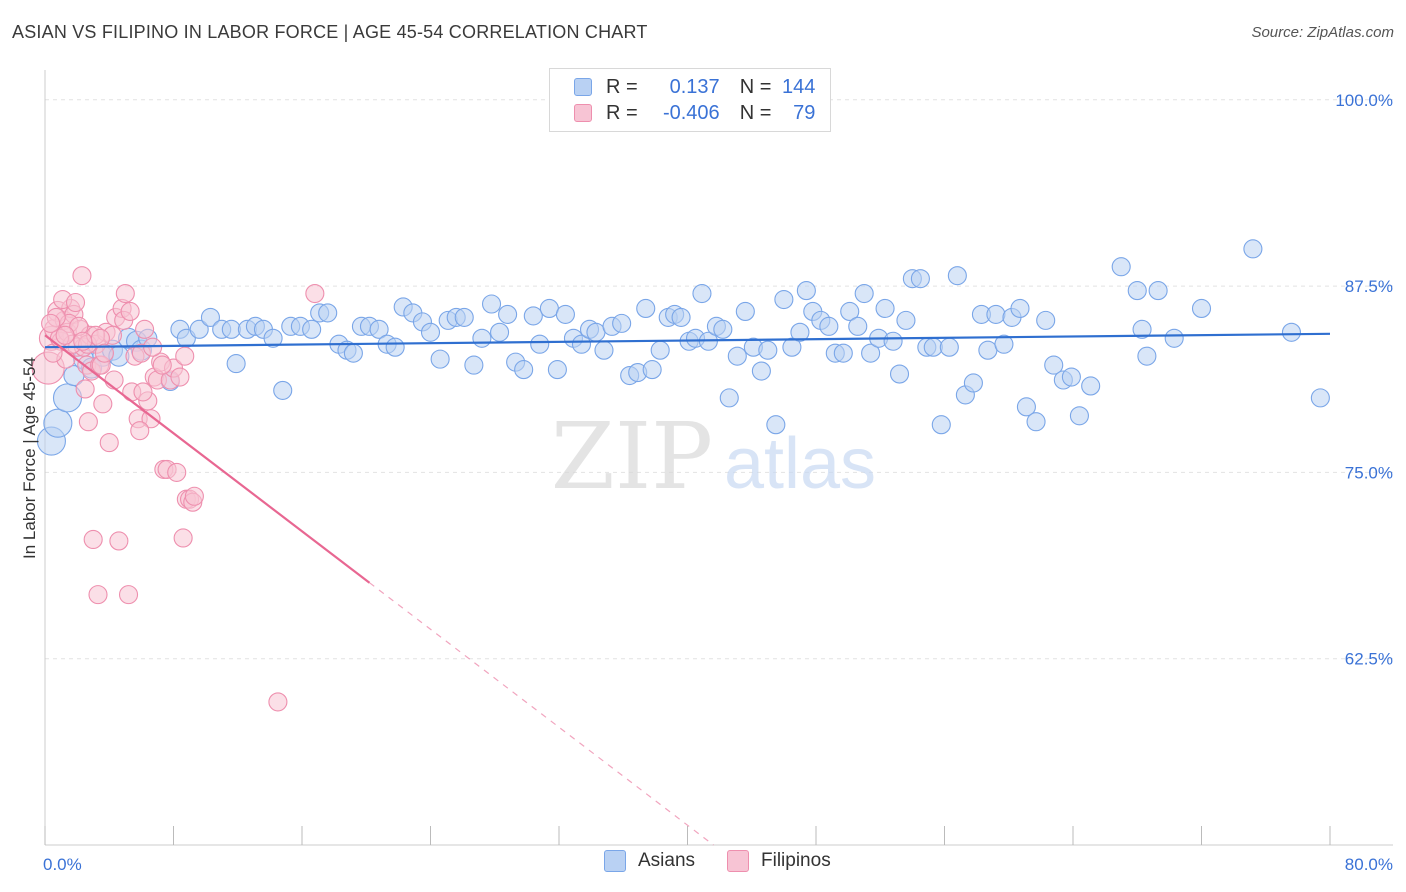 The width and height of the screenshot is (1406, 892). What do you see at coordinates (1322, 32) in the screenshot?
I see `source-label: Source: ZipAtlas.com` at bounding box center [1322, 32].